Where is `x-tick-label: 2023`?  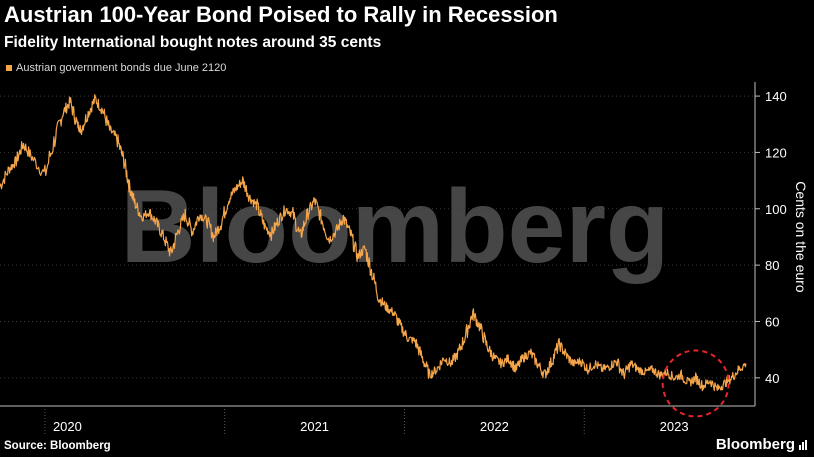 x-tick-label: 2023 is located at coordinates (674, 426).